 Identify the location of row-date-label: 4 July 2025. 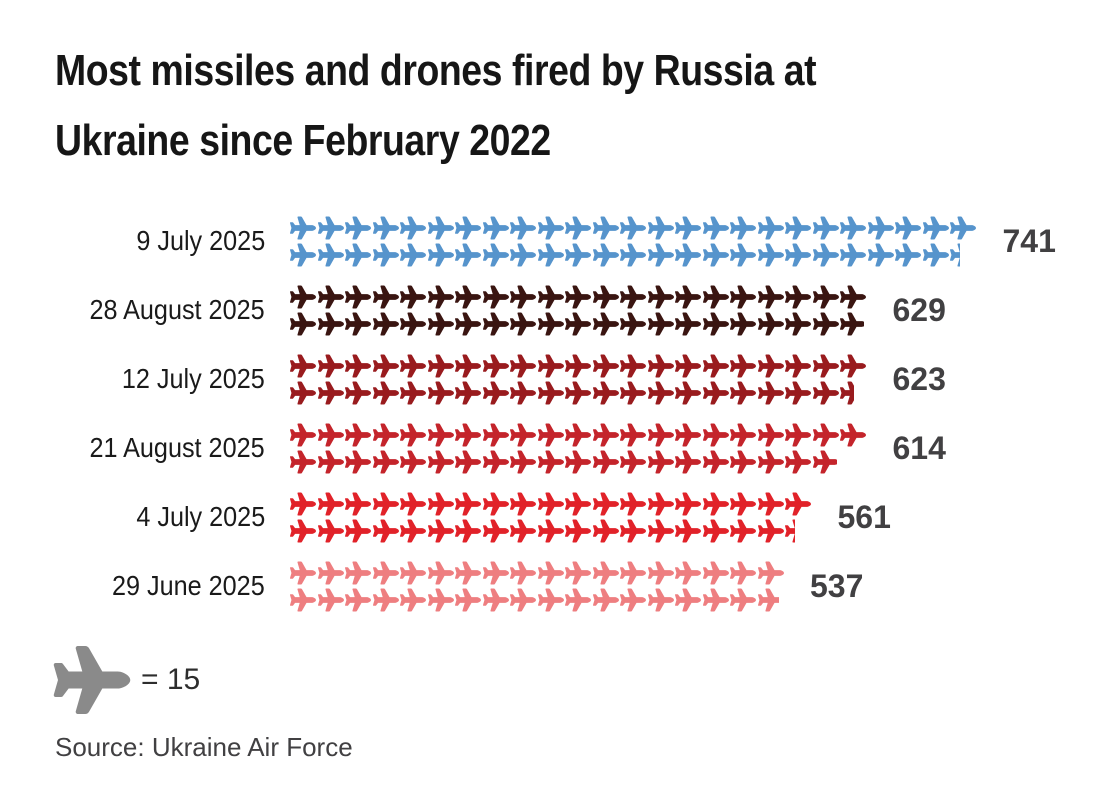
(200, 516).